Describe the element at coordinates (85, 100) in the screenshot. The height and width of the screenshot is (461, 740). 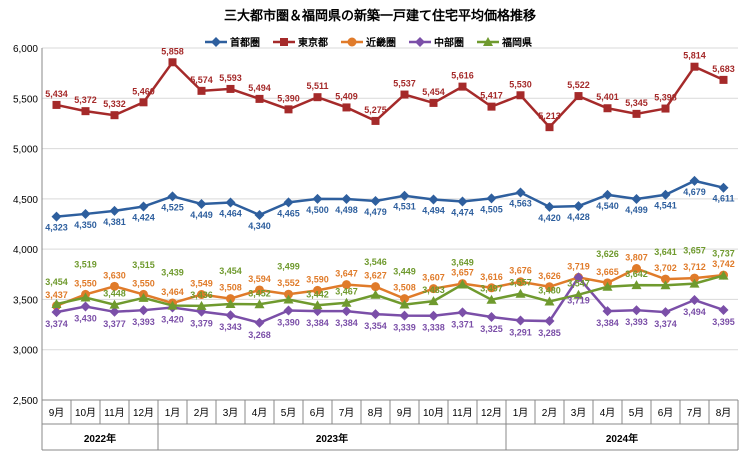
I see `data-label: 5,372` at that location.